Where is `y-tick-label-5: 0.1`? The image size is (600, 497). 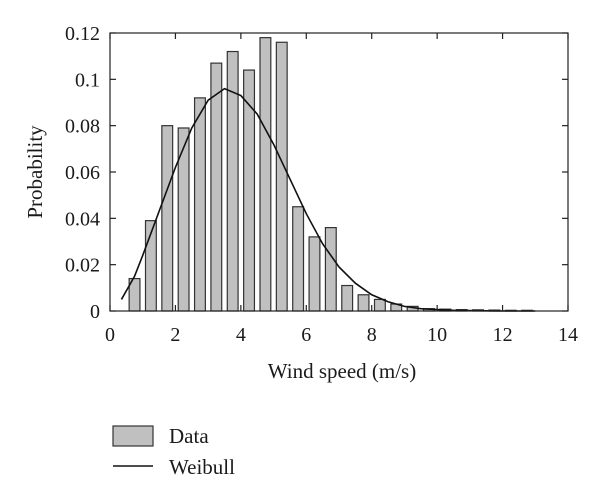
y-tick-label-5: 0.1 is located at coordinates (87, 80).